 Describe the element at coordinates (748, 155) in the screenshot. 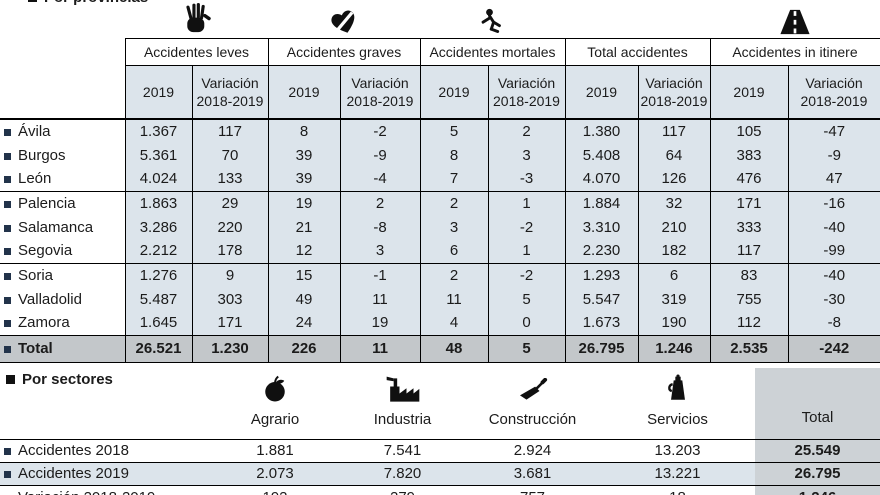

I see `cell-value: 383` at that location.